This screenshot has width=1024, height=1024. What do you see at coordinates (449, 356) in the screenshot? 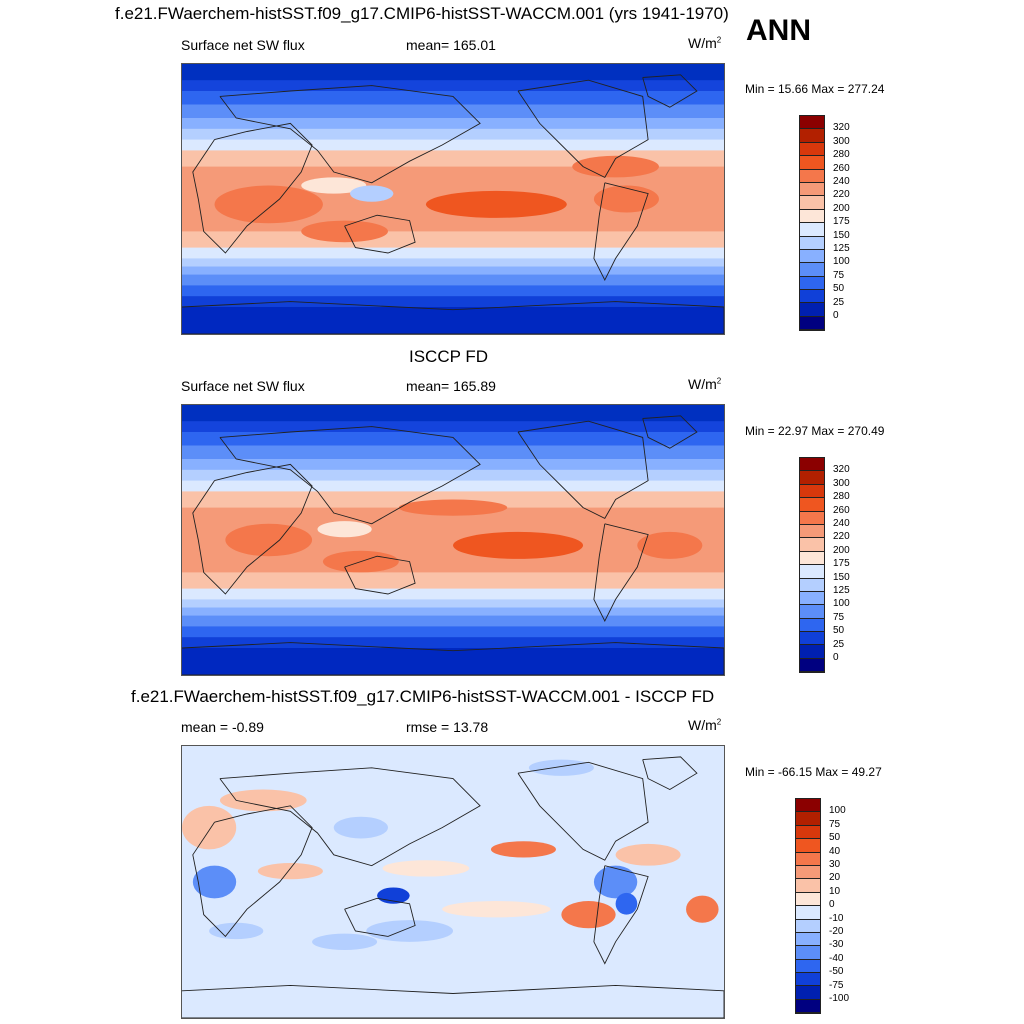
I see `panel-subtitle: ISCCP FD` at bounding box center [449, 356].